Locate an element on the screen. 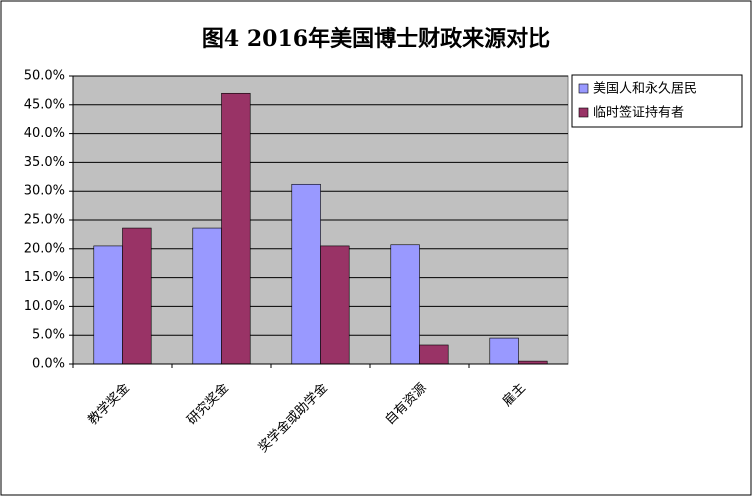 This screenshot has height=501, width=753. y-tick-label: 20.0% is located at coordinates (44, 248).